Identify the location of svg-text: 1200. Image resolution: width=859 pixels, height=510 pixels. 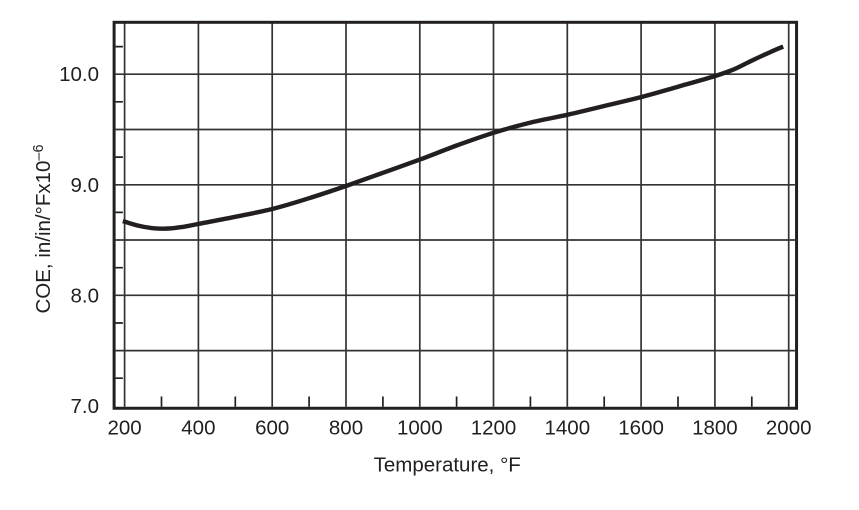
(494, 428).